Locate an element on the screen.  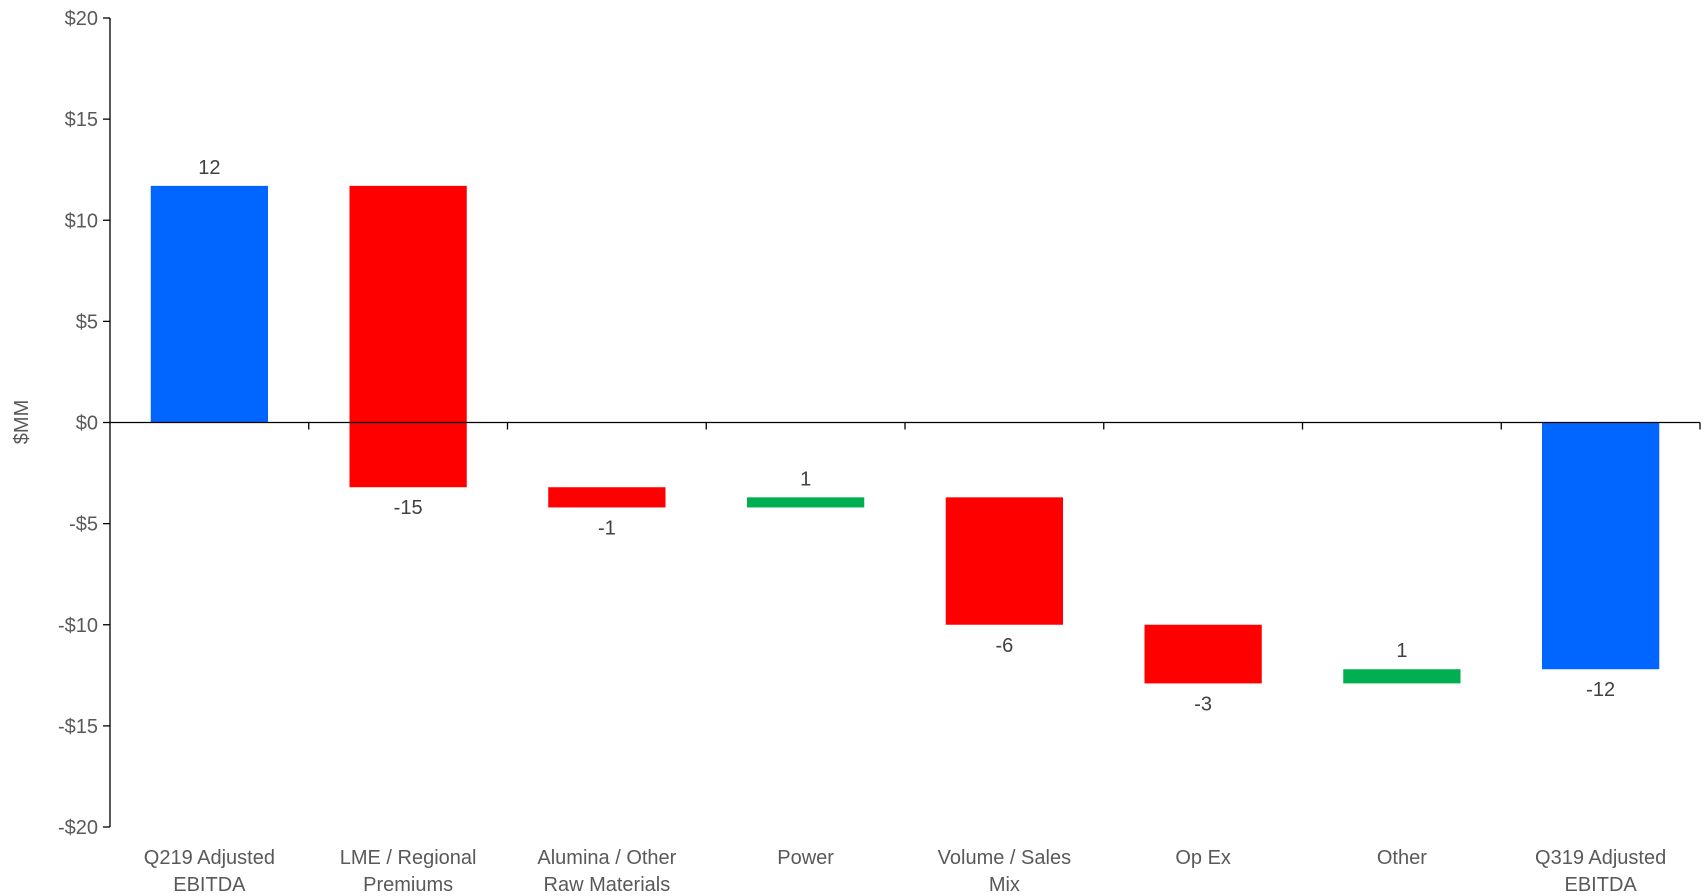
data-label: -3 is located at coordinates (1203, 704).